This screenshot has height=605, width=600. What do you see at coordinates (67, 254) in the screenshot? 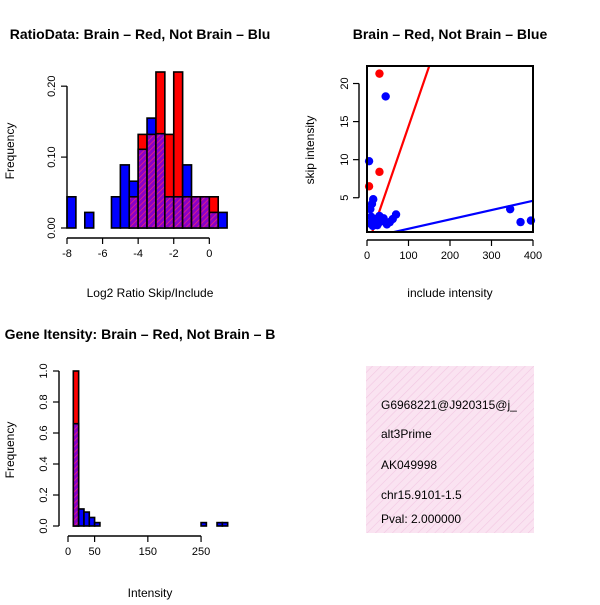
I see `ratio-histogram-x-tick-label: -8` at bounding box center [67, 254].